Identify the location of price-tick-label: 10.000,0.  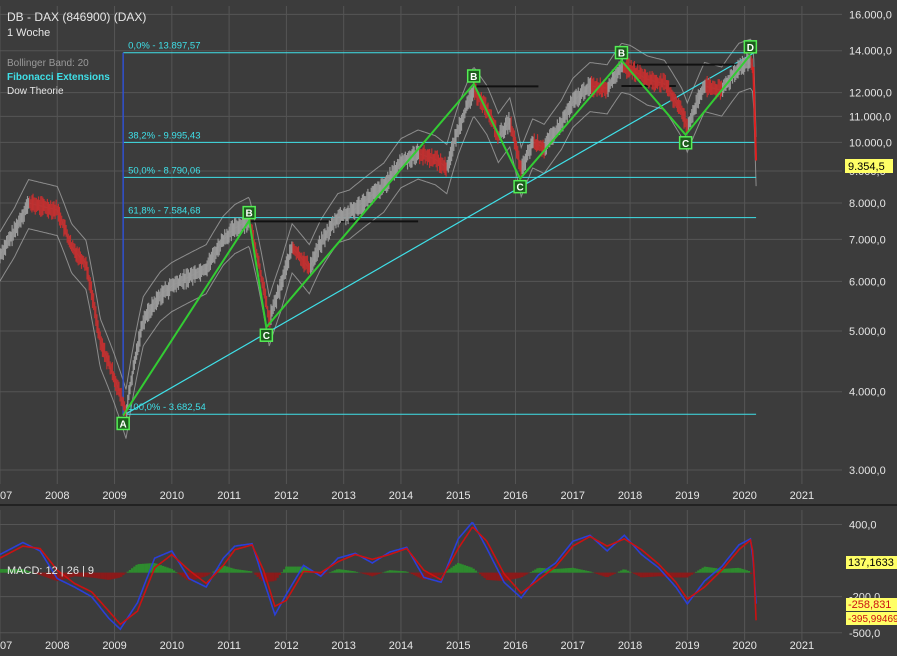
(870, 143).